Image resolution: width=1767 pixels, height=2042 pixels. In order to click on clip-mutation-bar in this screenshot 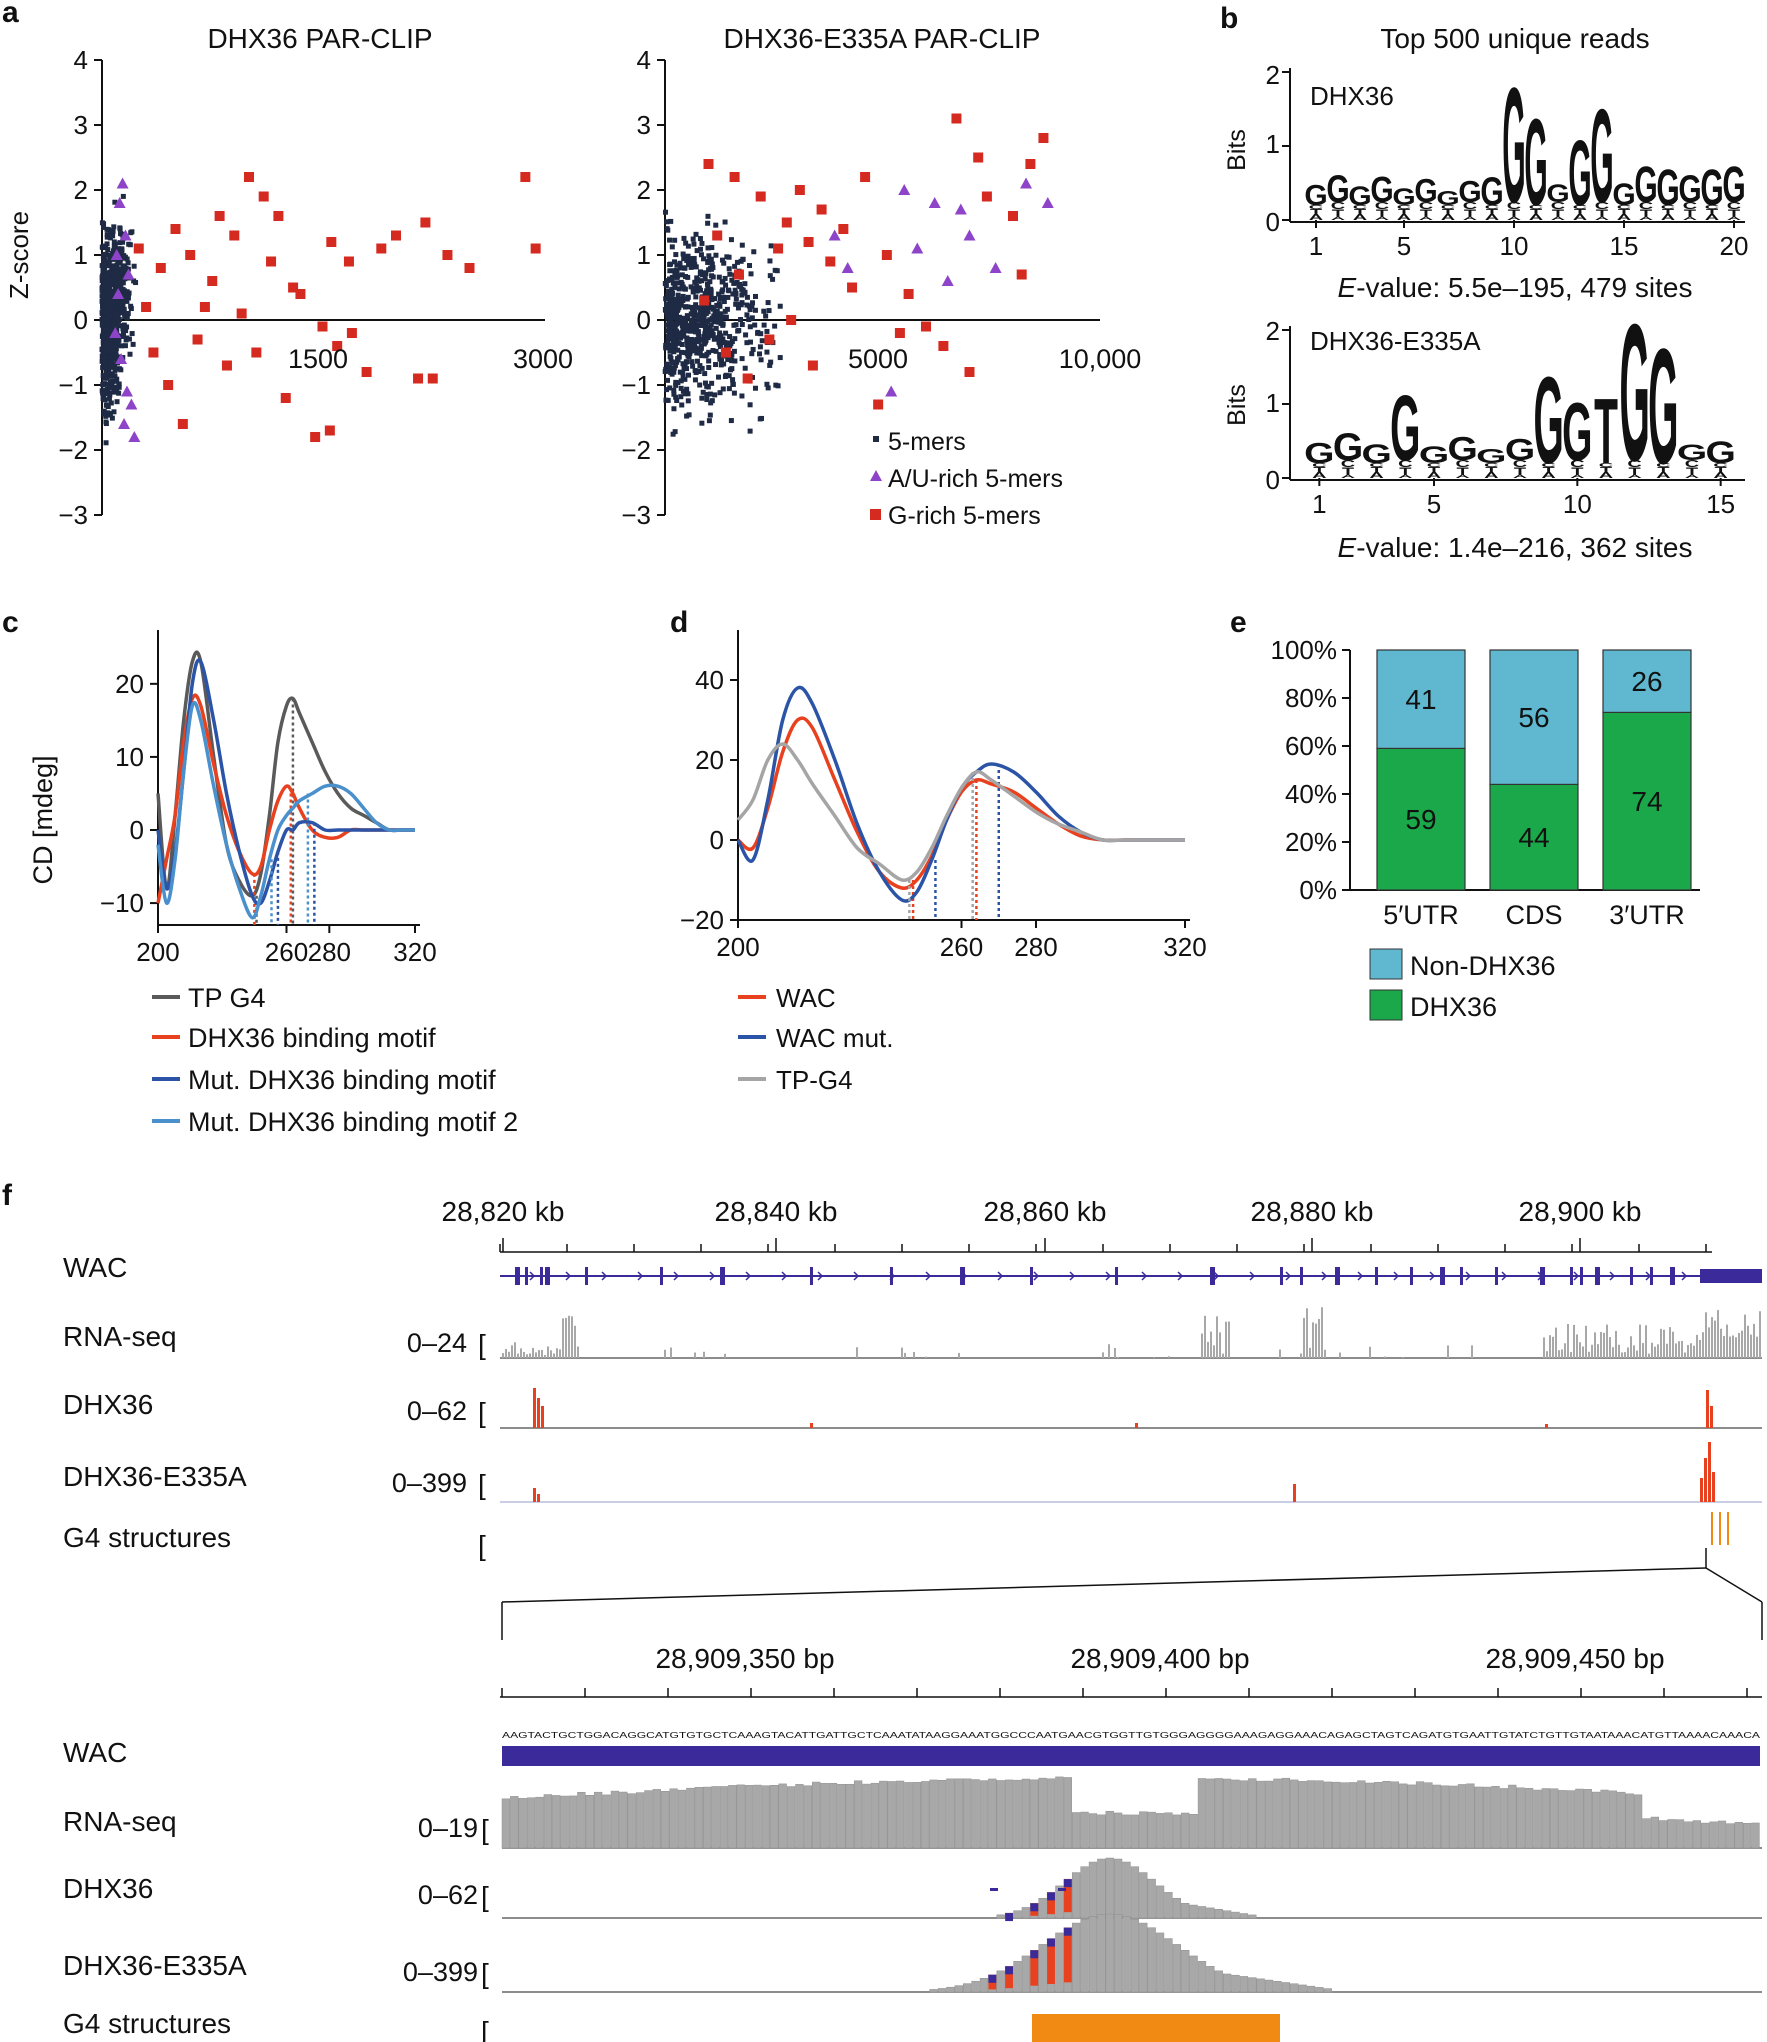, I will do `click(1051, 1903)`.